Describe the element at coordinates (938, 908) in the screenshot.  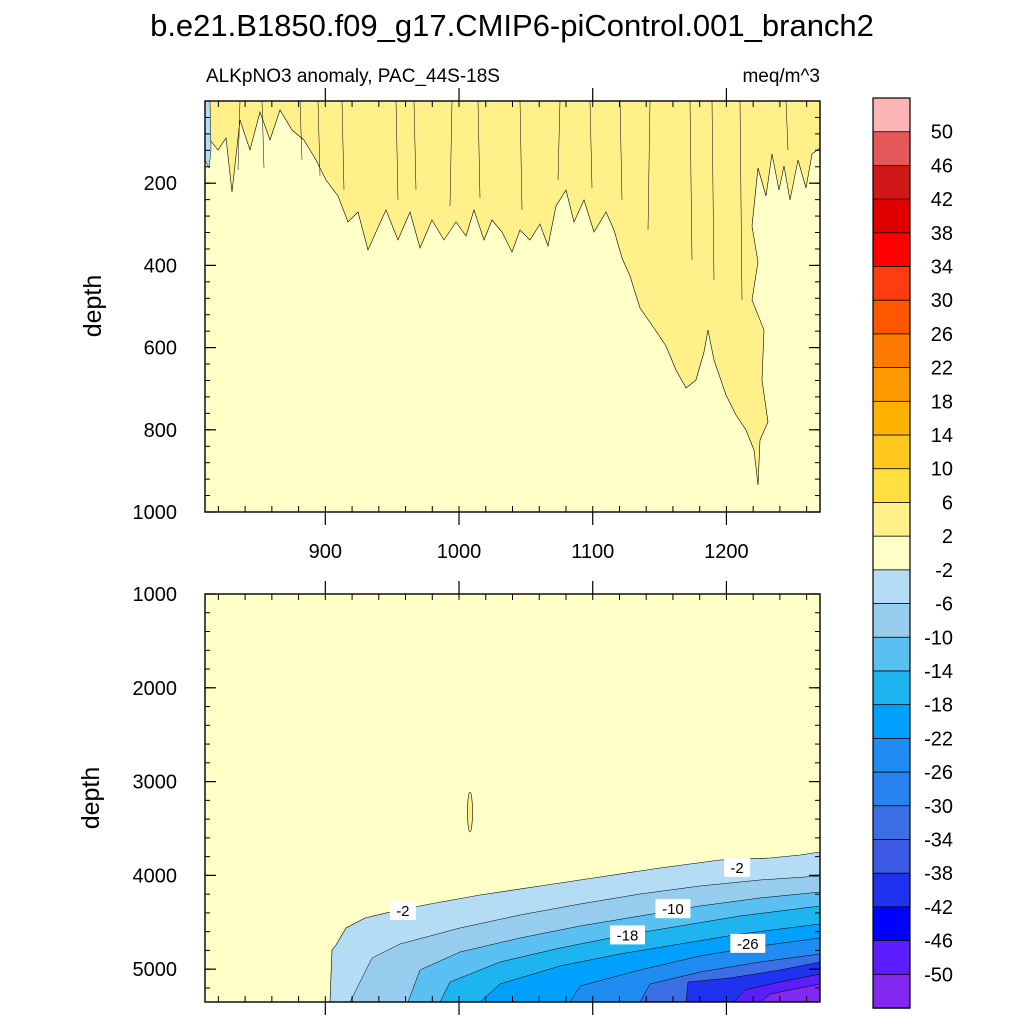
I see `colorbar-label: -42` at that location.